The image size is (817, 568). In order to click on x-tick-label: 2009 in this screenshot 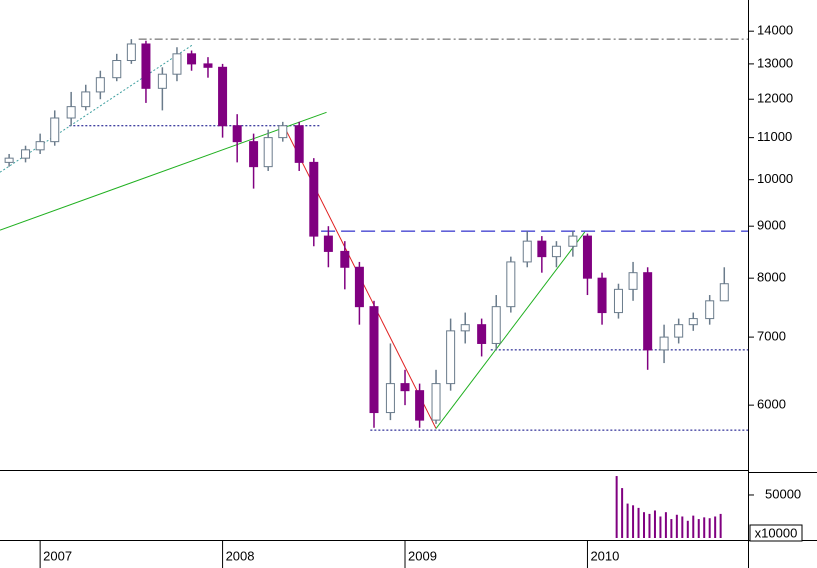, I will do `click(422, 555)`.